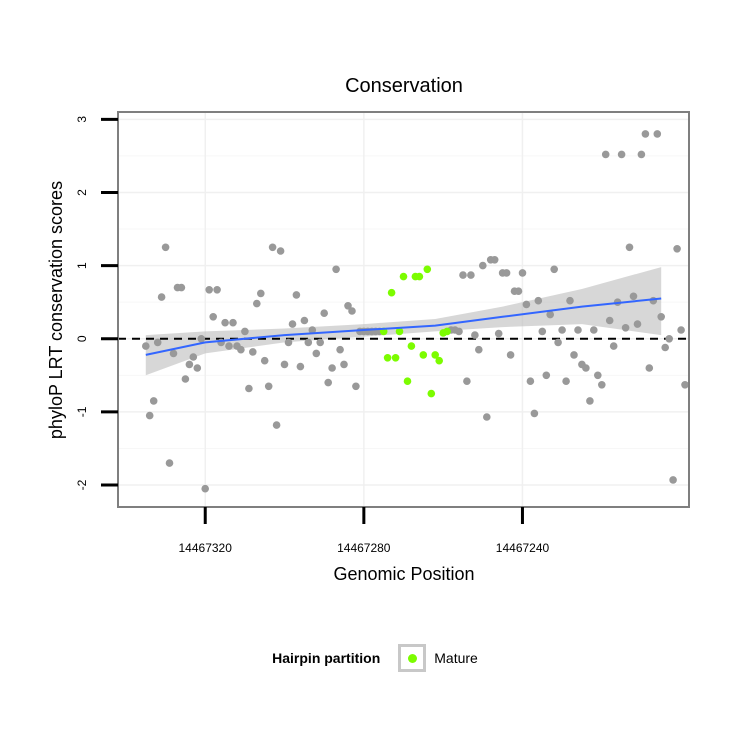  I want to click on confidence-band-area, so click(403, 321).